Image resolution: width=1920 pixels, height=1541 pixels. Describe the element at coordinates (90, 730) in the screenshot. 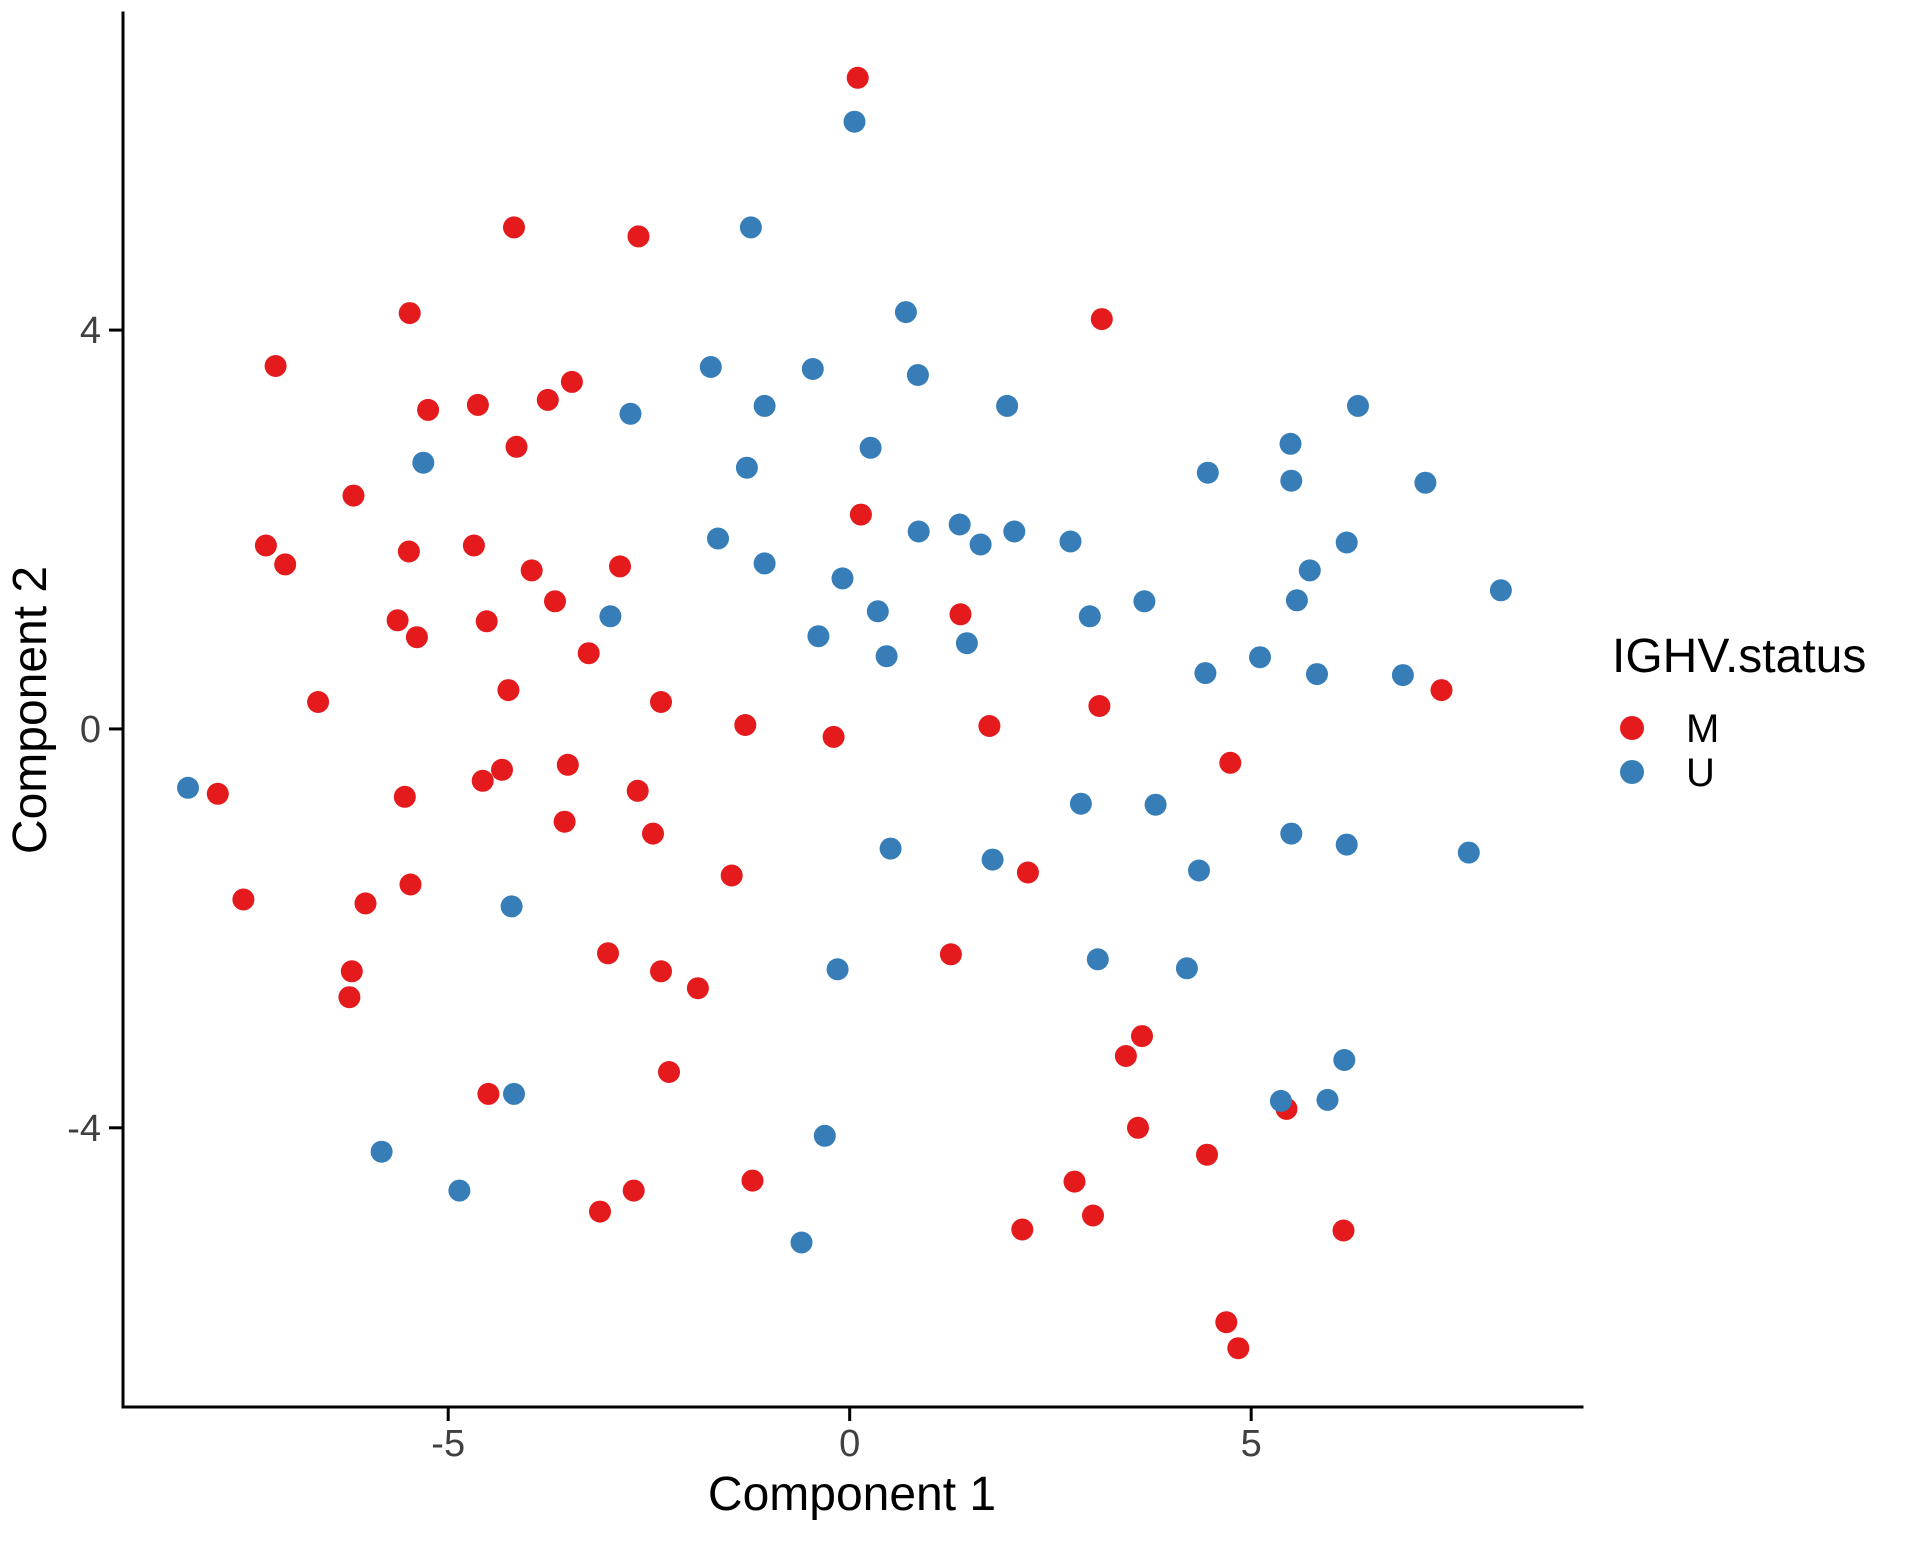

I see `y-tick-label: 0` at that location.